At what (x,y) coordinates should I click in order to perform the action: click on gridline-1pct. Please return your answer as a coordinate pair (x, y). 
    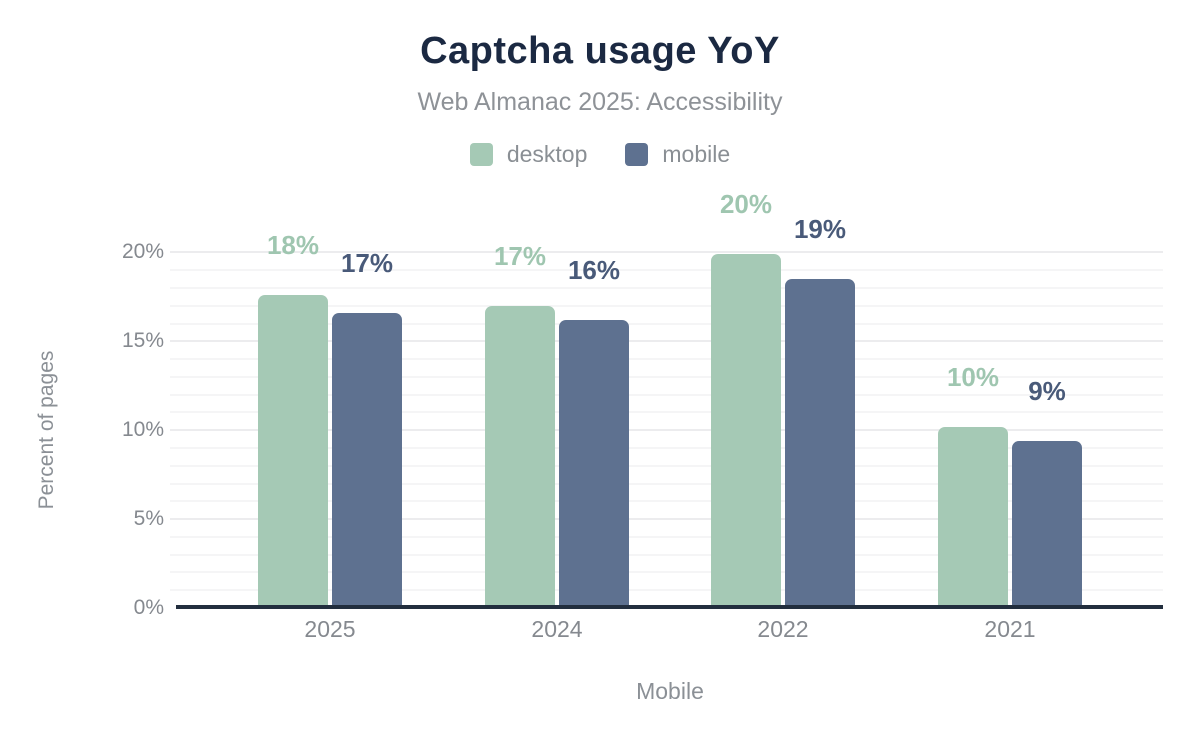
    Looking at the image, I should click on (666, 590).